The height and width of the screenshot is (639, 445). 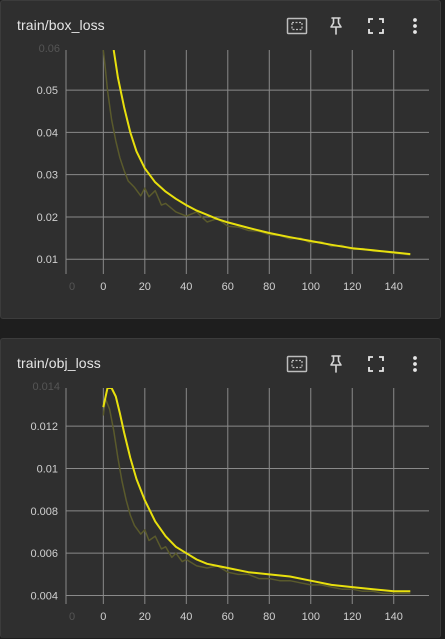 What do you see at coordinates (44, 597) in the screenshot?
I see `y-tick-label: 0.004` at bounding box center [44, 597].